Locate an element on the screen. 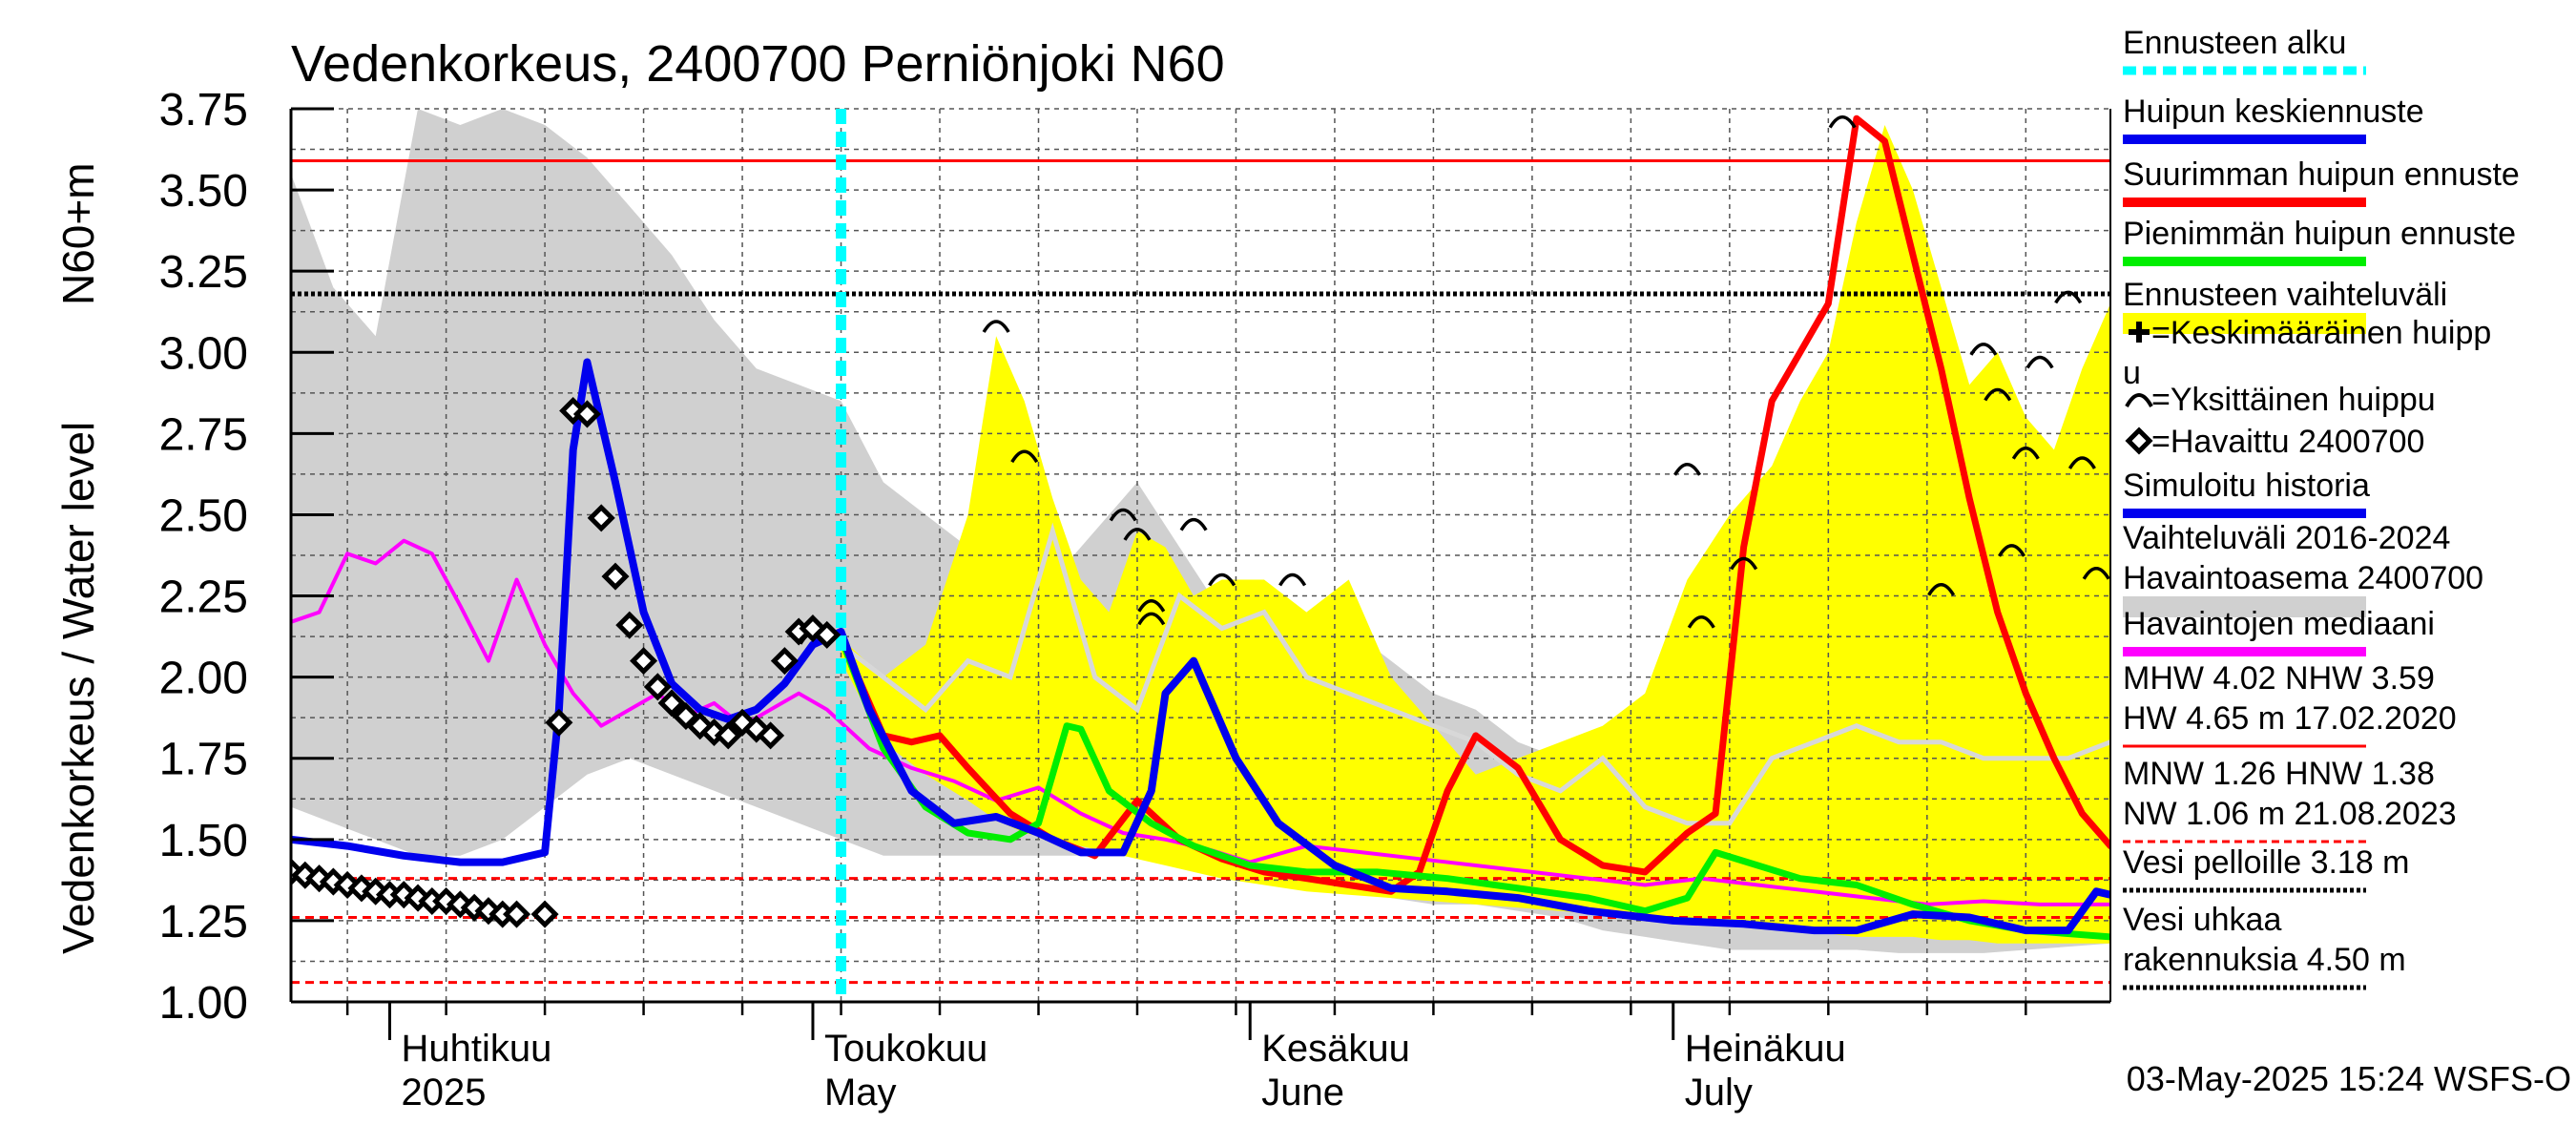  y-tick-label: 3.25 is located at coordinates (203, 272).